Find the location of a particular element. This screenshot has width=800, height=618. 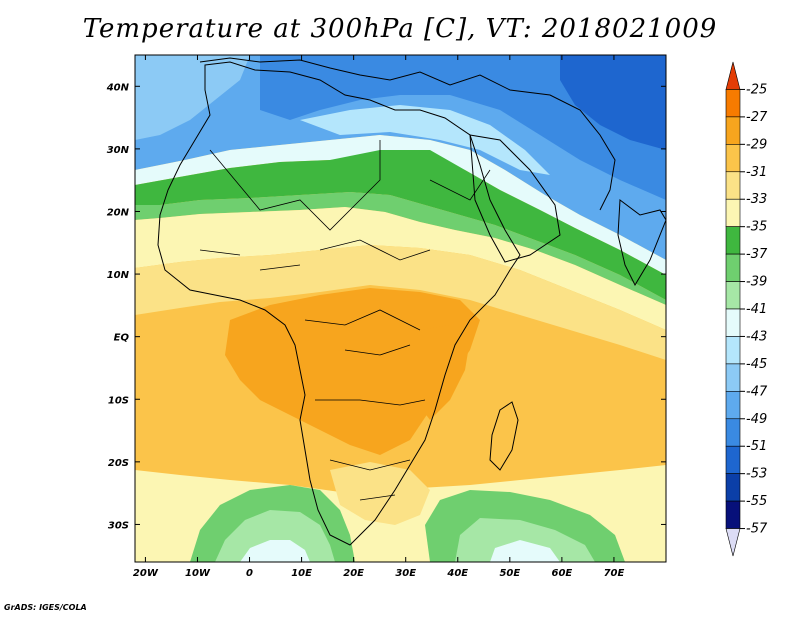

colorbar-label: -31 is located at coordinates (756, 172).